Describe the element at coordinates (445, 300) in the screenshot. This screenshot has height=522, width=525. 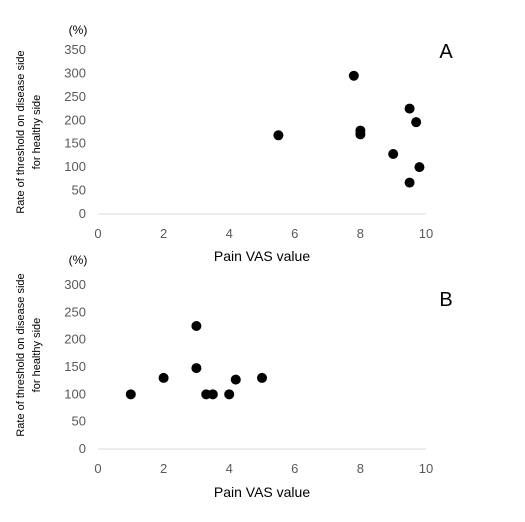
I see `panel-label: B` at that location.